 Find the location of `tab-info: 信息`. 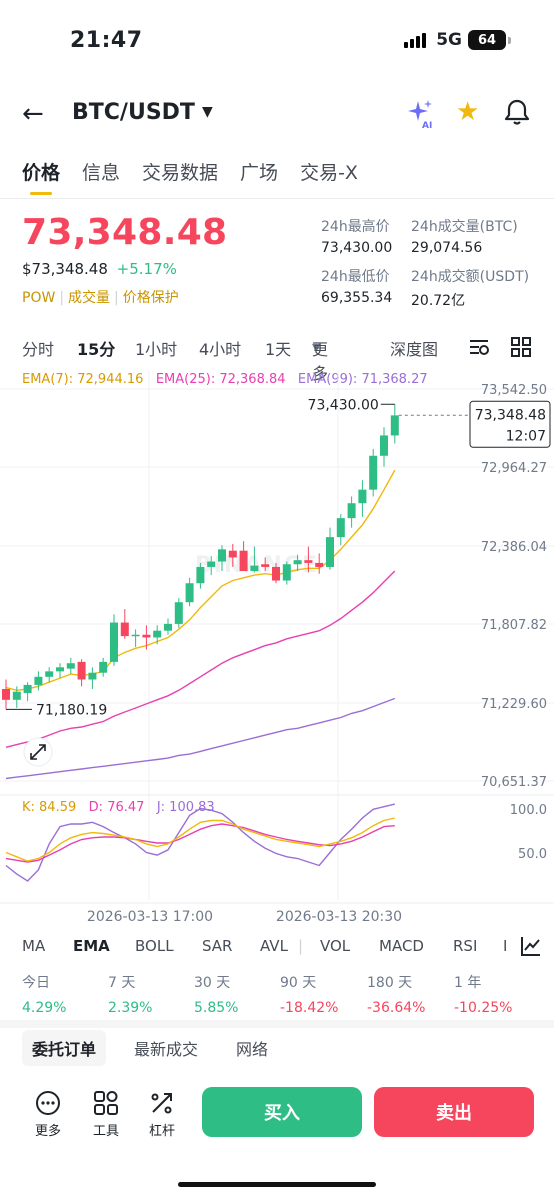

tab-info: 信息 is located at coordinates (101, 173).